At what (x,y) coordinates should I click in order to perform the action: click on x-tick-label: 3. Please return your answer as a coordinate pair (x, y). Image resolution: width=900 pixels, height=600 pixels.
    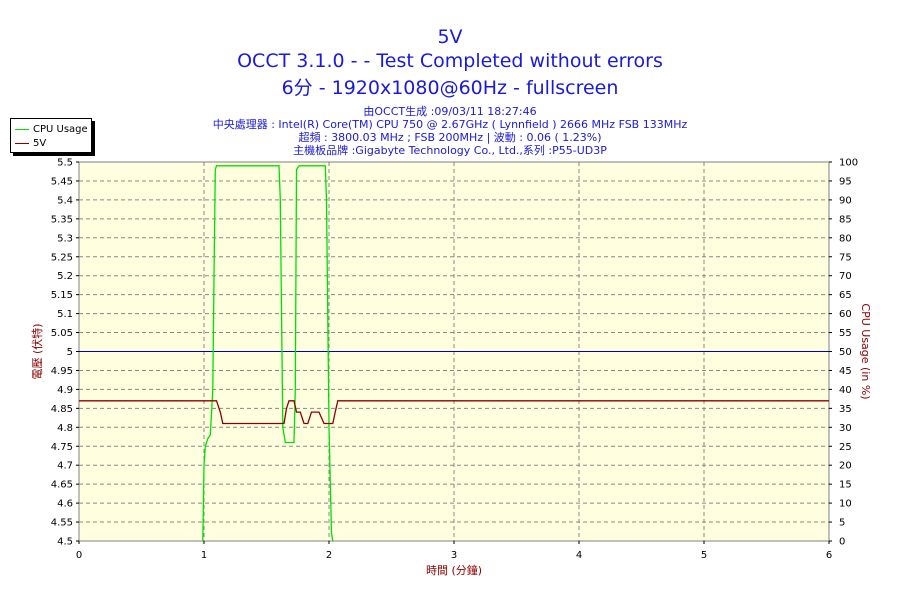
    Looking at the image, I should click on (454, 555).